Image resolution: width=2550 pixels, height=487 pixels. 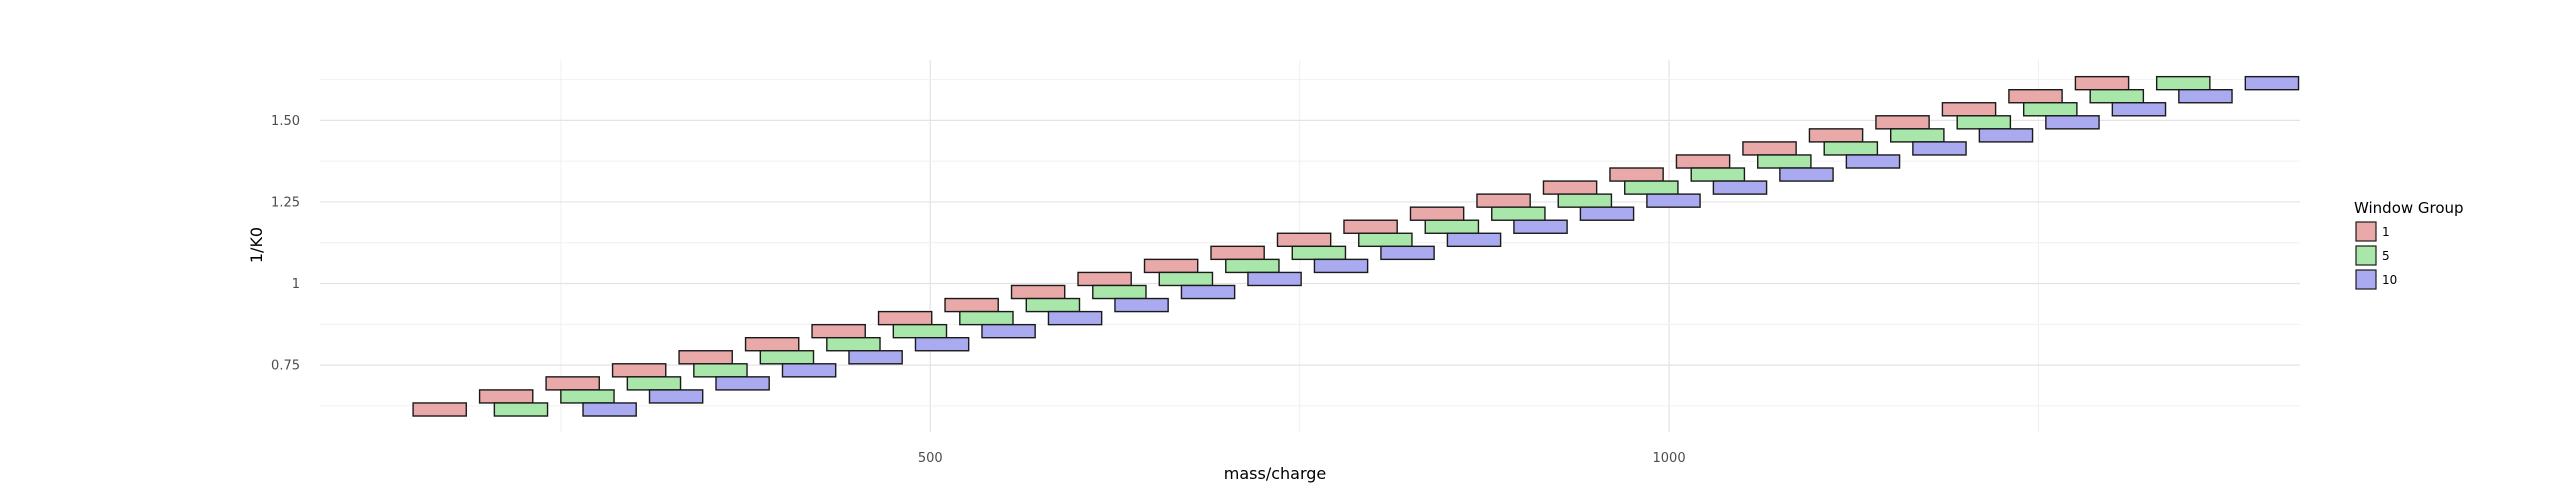 What do you see at coordinates (1302, 458) in the screenshot?
I see `x-tick-labels: 500 1000` at bounding box center [1302, 458].